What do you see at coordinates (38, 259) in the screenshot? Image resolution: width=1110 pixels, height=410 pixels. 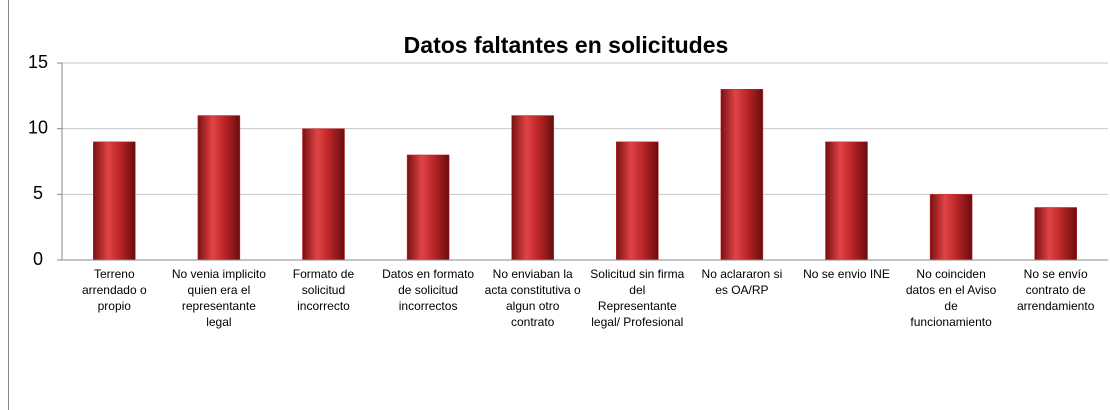 I see `y-tick-label: 0` at bounding box center [38, 259].